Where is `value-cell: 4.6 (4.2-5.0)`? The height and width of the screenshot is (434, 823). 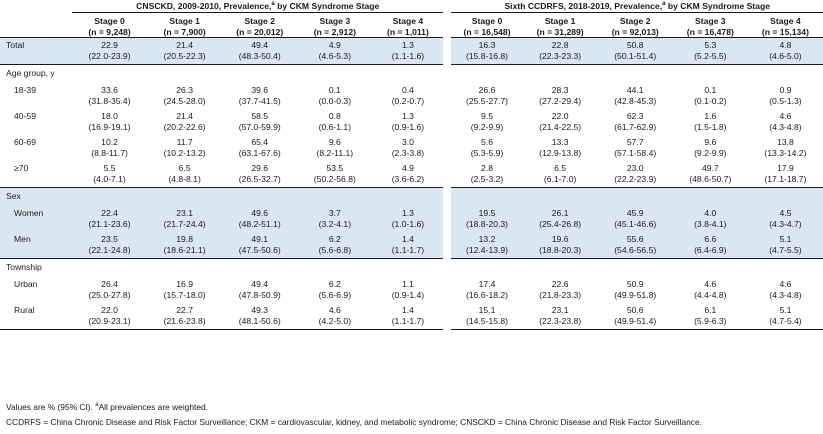 value-cell: 4.6 (4.2-5.0) is located at coordinates (335, 316).